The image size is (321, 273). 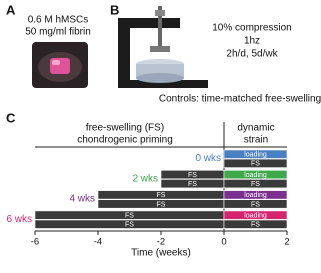 I want to click on x-tick-label: 0, so click(x=223, y=242).